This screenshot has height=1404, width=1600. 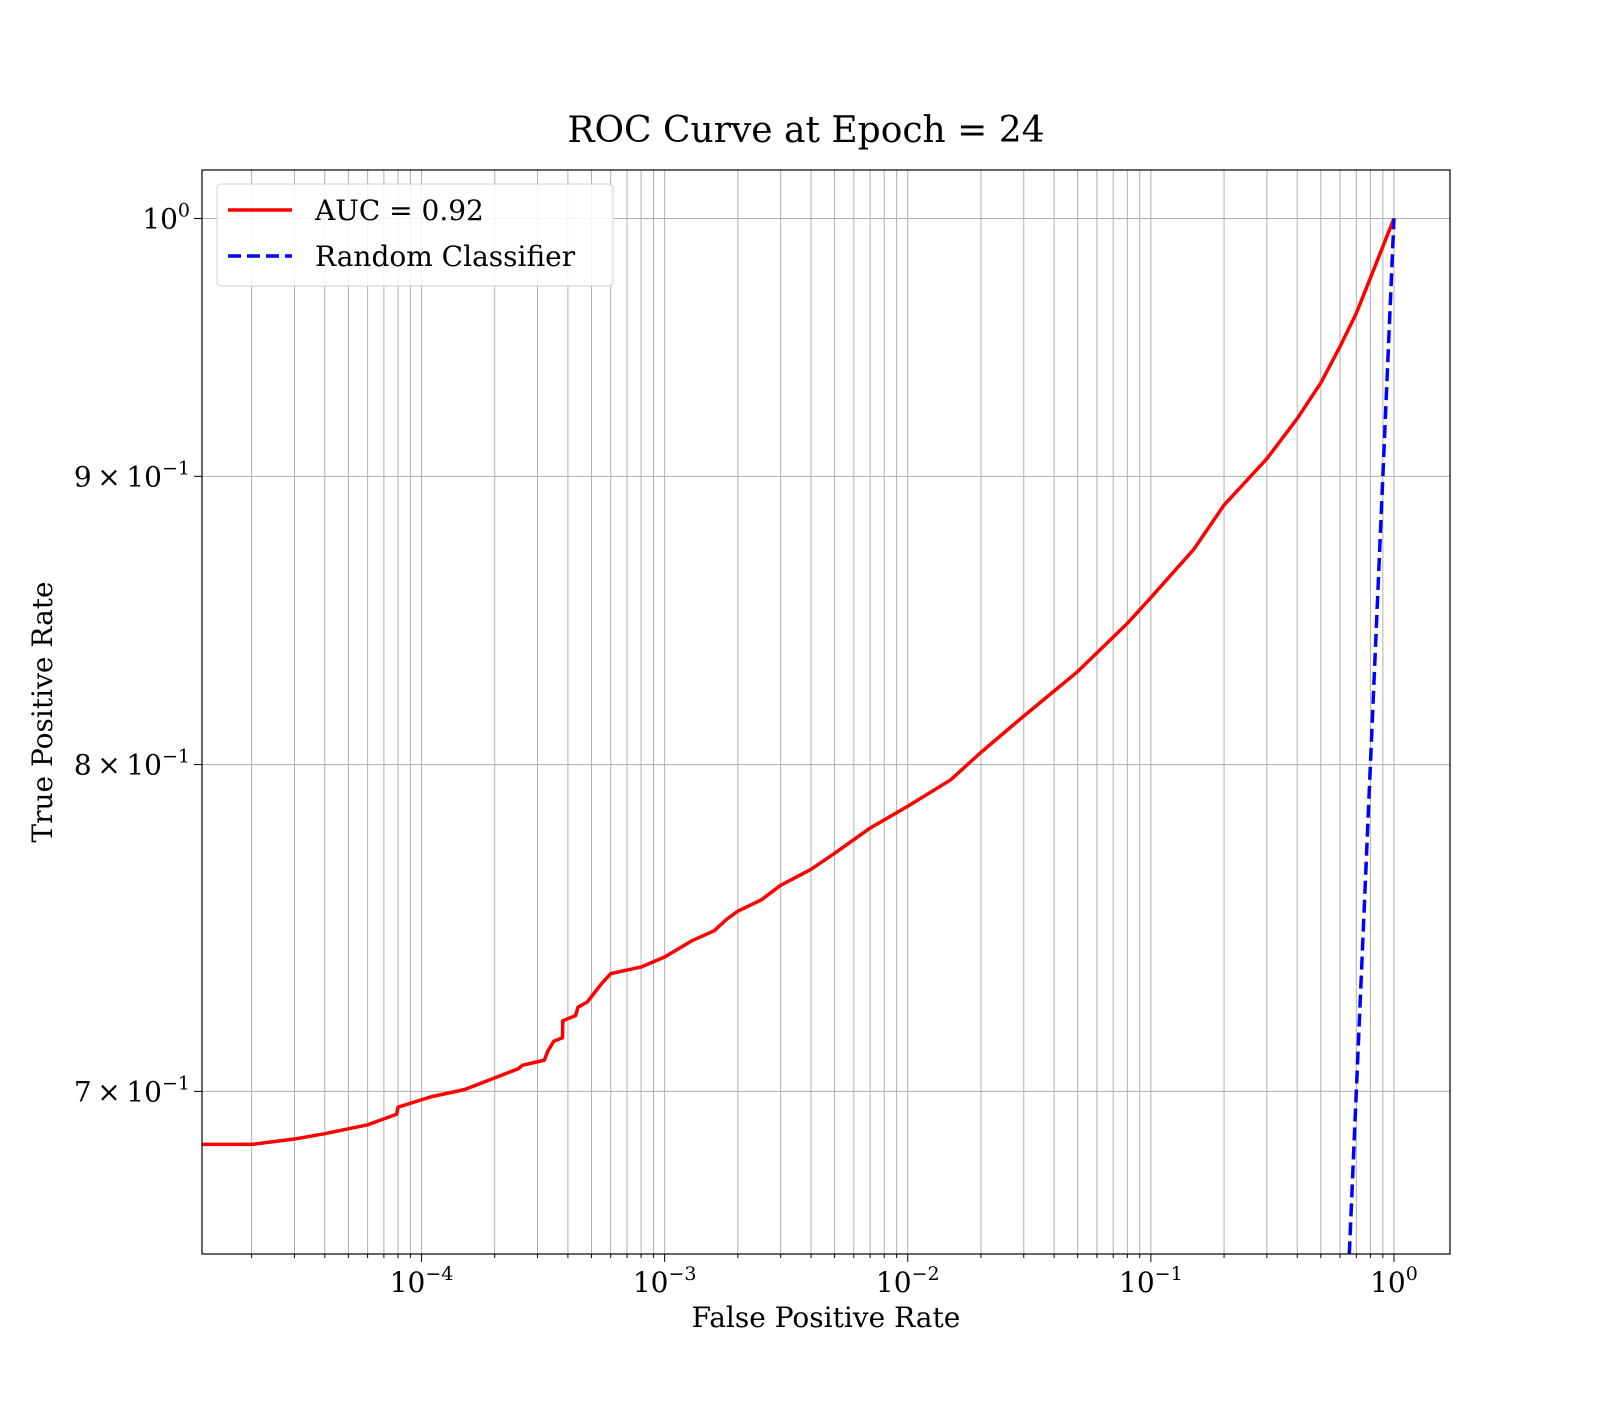 What do you see at coordinates (1394, 1281) in the screenshot?
I see `x-tick-label: 10⁰` at bounding box center [1394, 1281].